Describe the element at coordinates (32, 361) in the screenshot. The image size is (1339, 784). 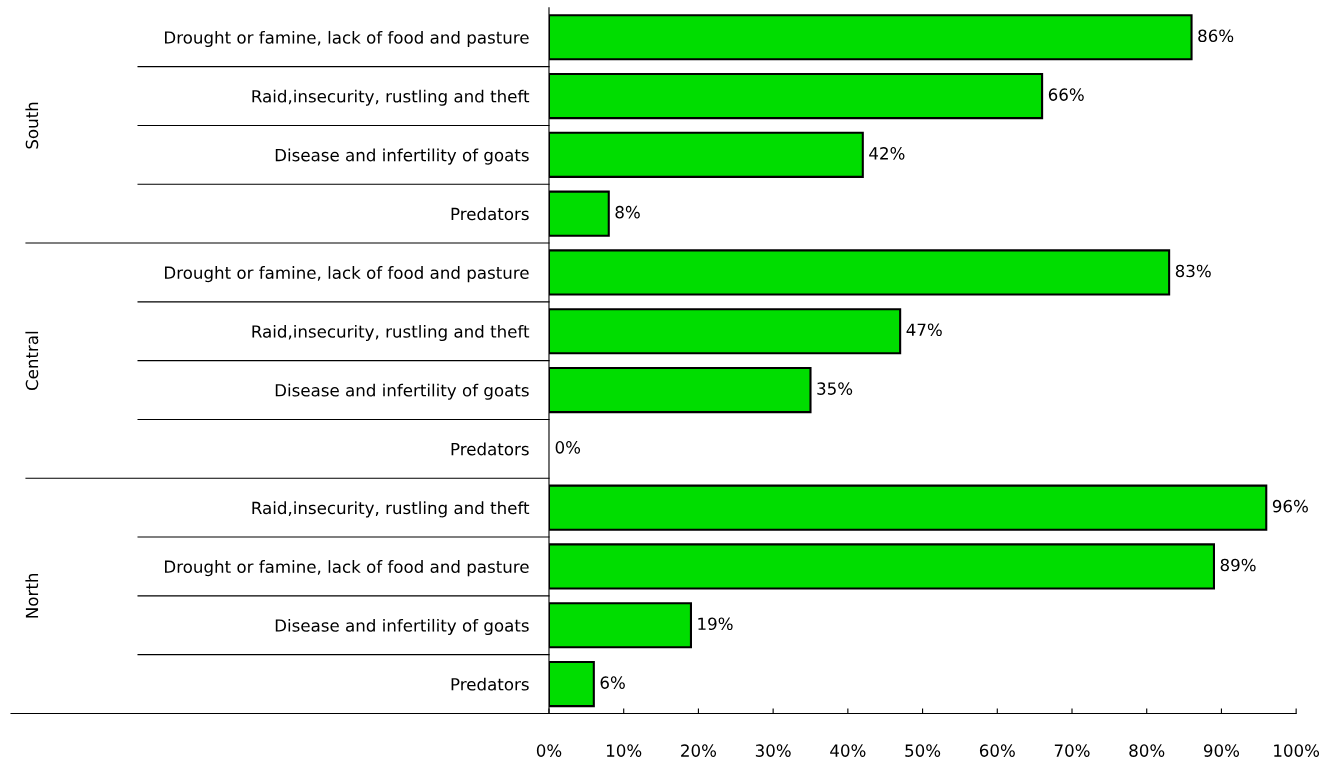
I see `text: Central` at that location.